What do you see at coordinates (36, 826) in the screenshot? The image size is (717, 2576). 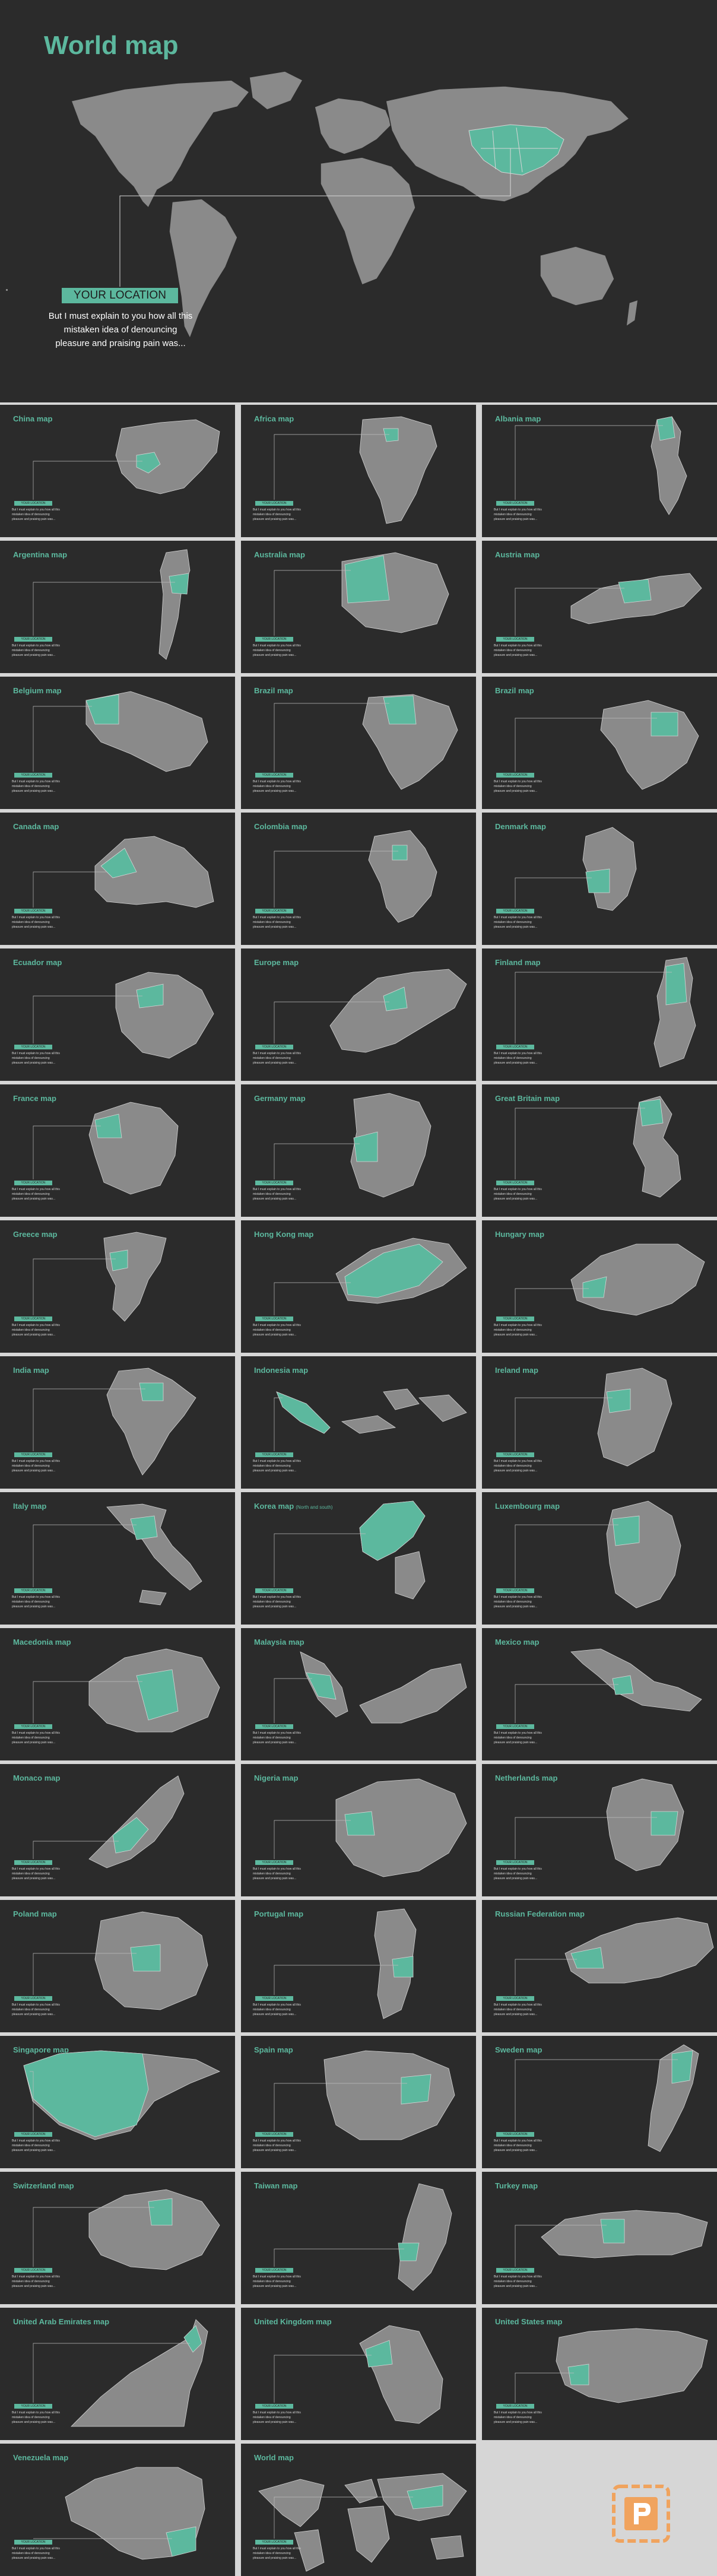 I see `card-title: Canada map` at bounding box center [36, 826].